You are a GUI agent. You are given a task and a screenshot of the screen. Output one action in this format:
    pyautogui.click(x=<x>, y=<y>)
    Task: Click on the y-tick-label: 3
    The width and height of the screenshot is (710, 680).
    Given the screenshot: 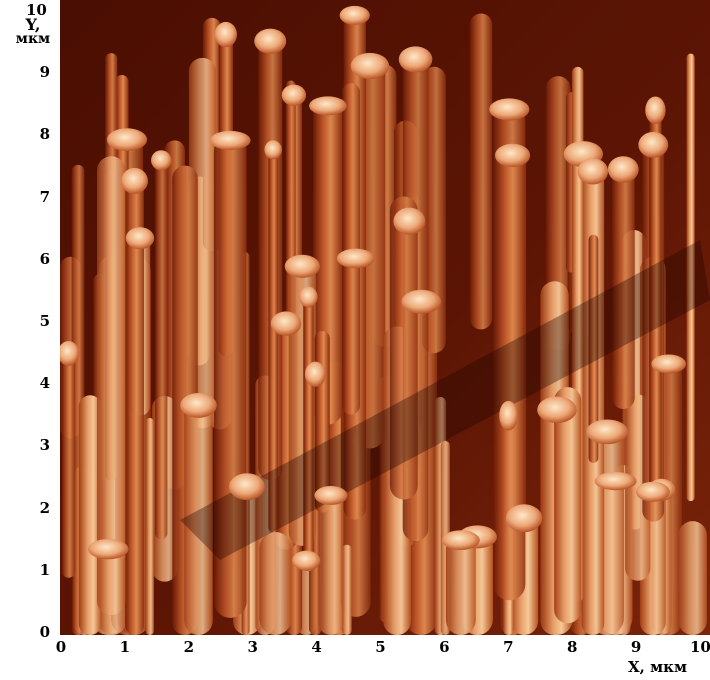 What is the action you would take?
    pyautogui.click(x=44, y=445)
    